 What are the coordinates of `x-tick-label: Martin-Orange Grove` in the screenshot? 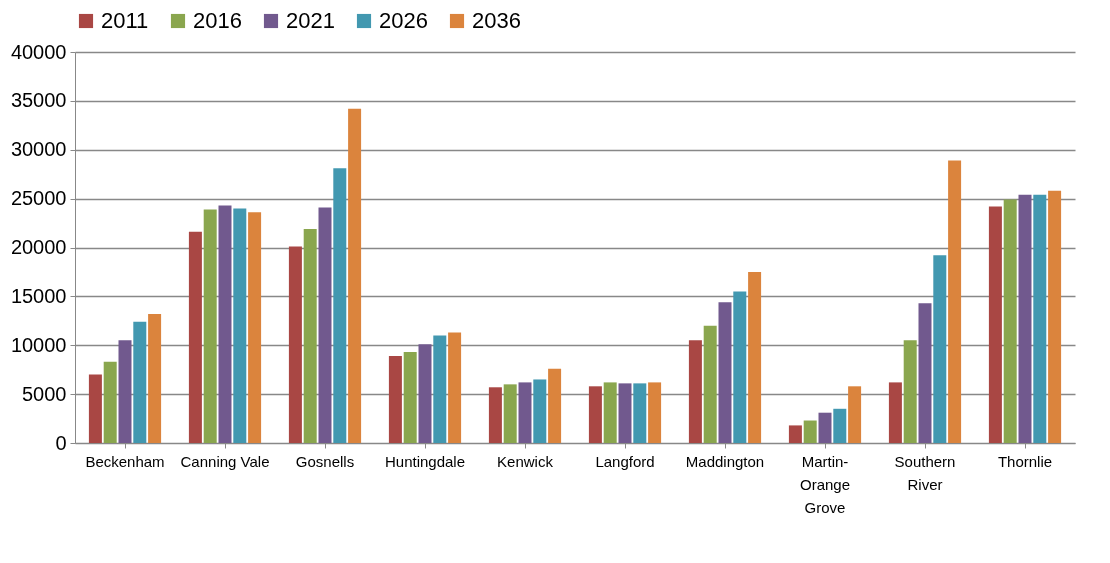 It's located at (825, 484).